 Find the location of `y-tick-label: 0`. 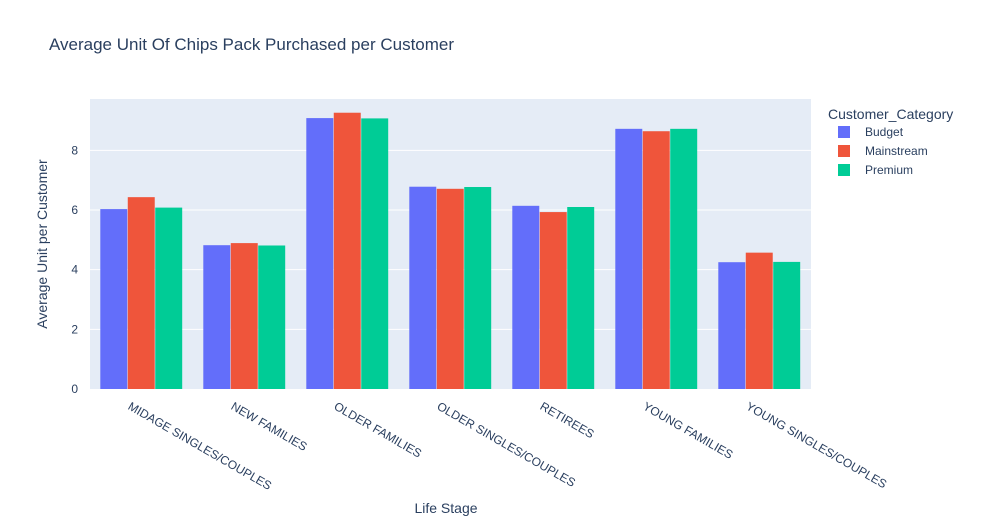

y-tick-label: 0 is located at coordinates (74, 389).